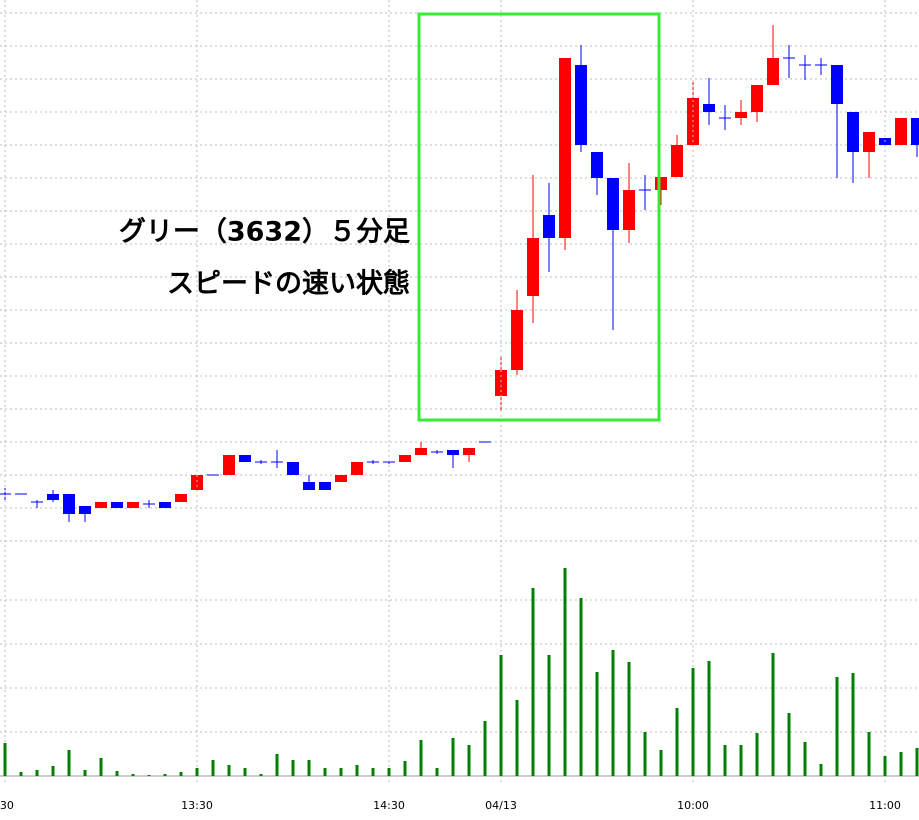 Image resolution: width=919 pixels, height=820 pixels. I want to click on annotation: スピードの速い状態, so click(288, 284).